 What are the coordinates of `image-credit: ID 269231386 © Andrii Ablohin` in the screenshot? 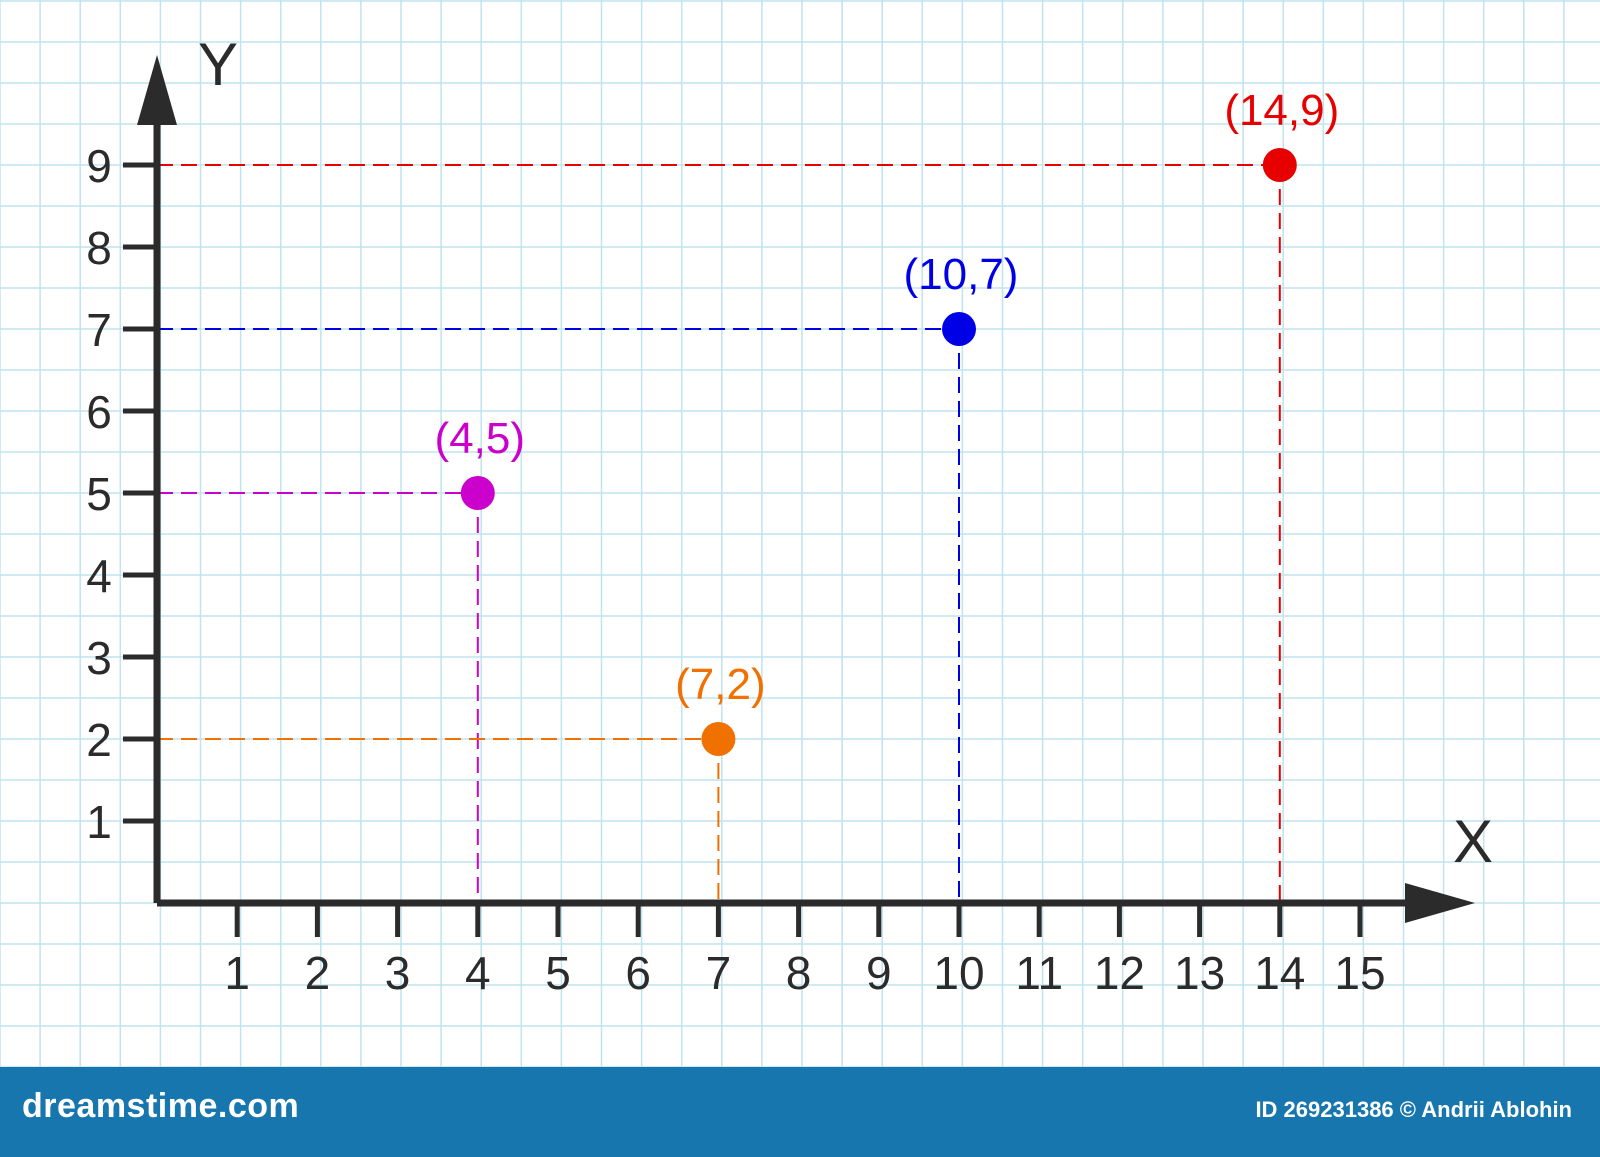 It's located at (1413, 1109).